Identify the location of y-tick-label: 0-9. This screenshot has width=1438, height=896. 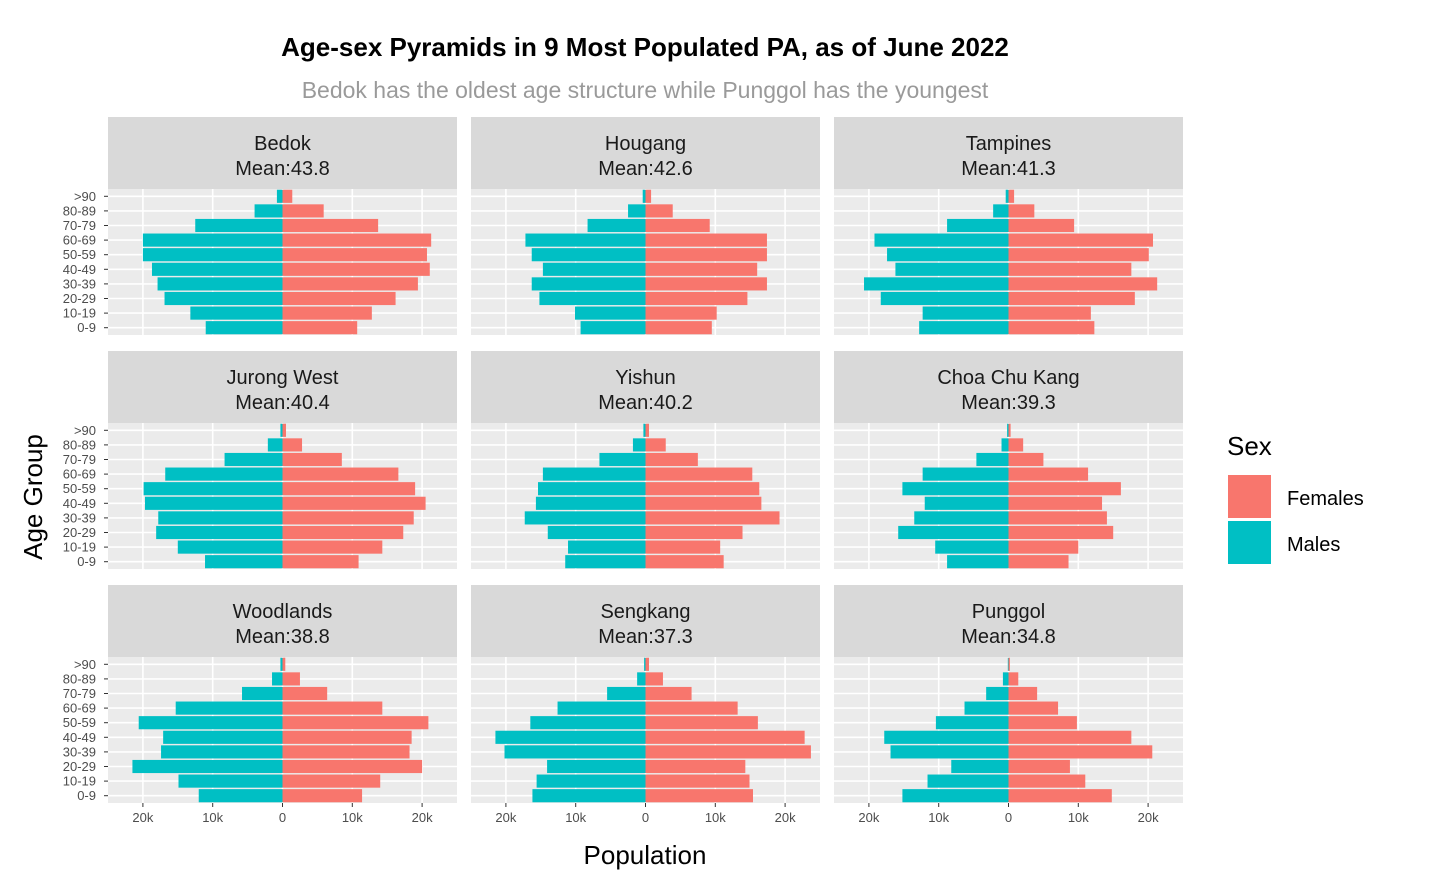
(86, 561).